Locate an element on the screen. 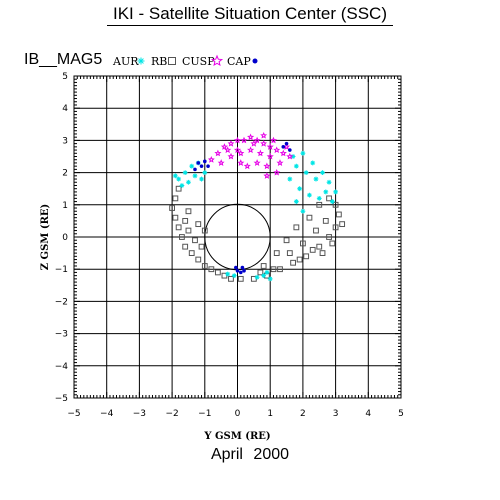  y-tick-label: 2 is located at coordinates (65, 174).